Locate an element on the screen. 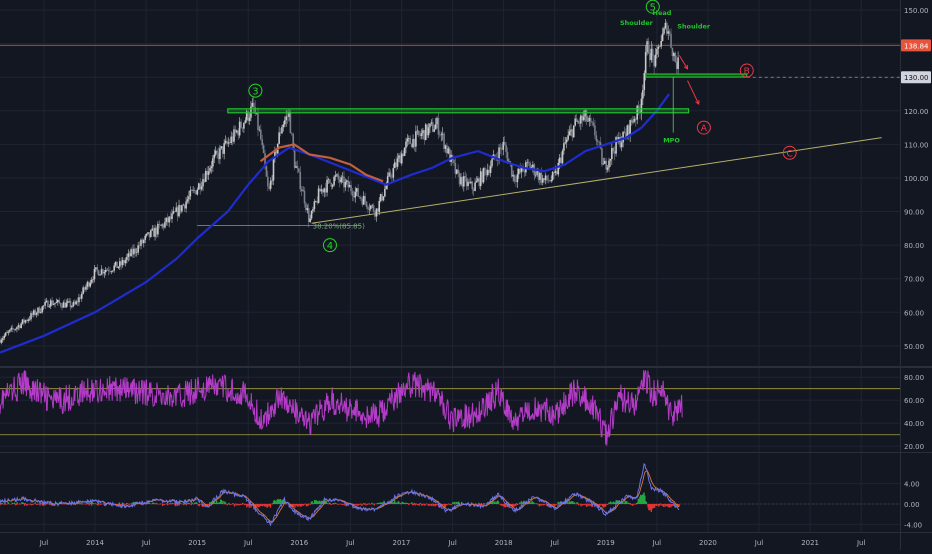 This screenshot has width=932, height=554. rsi-axis-tick-label: 80.00 is located at coordinates (914, 378).